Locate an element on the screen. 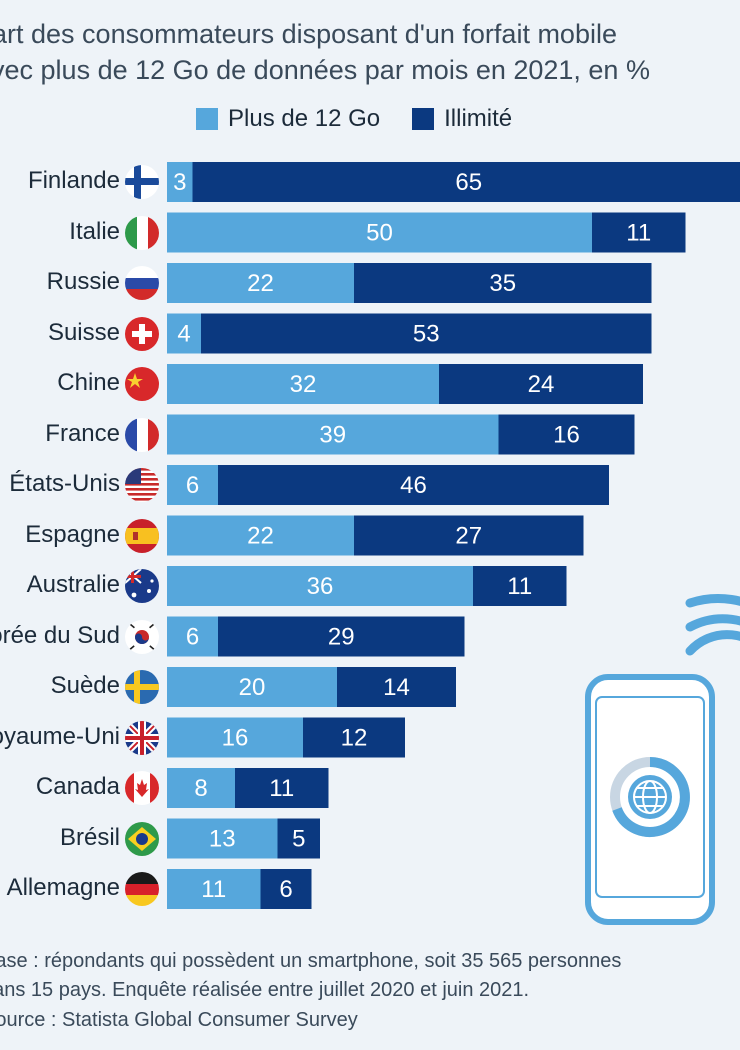  flag-suede-icon is located at coordinates (142, 687).